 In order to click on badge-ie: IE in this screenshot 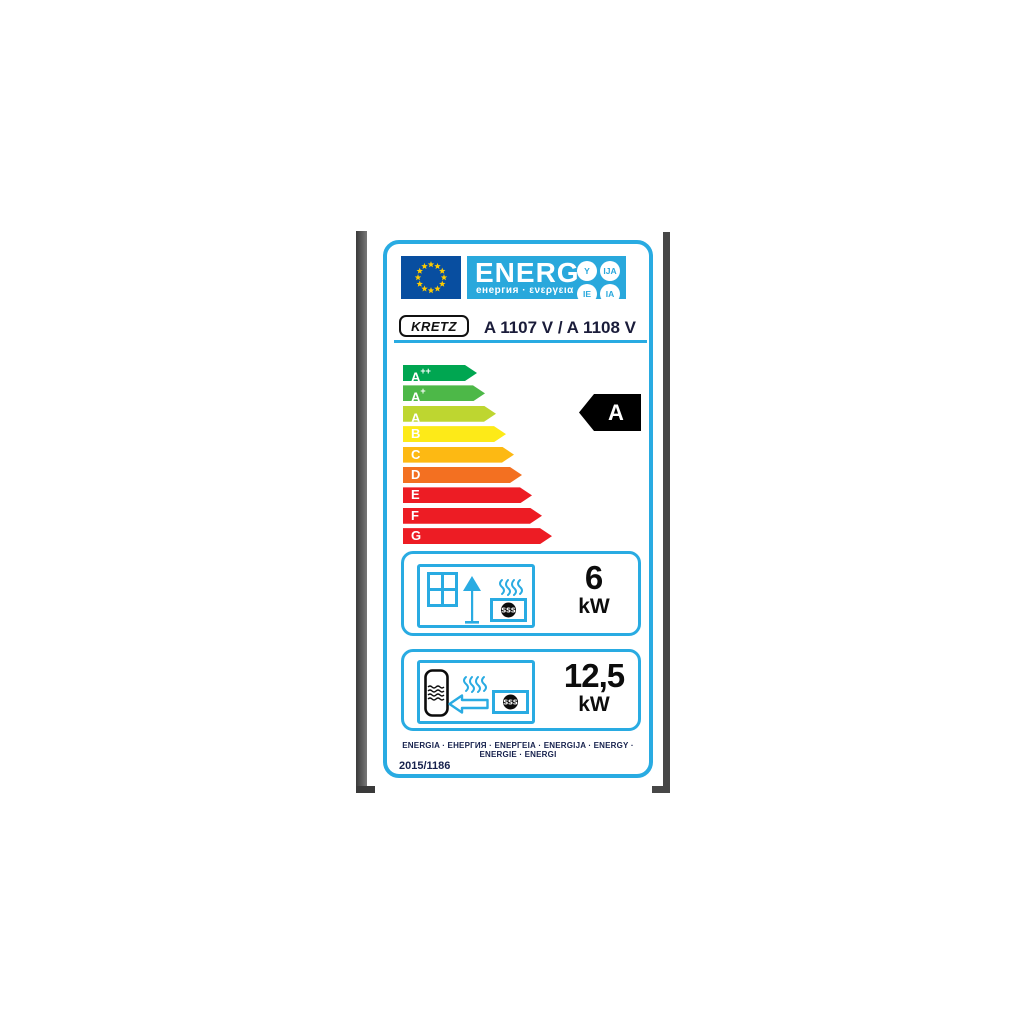, I will do `click(587, 294)`.